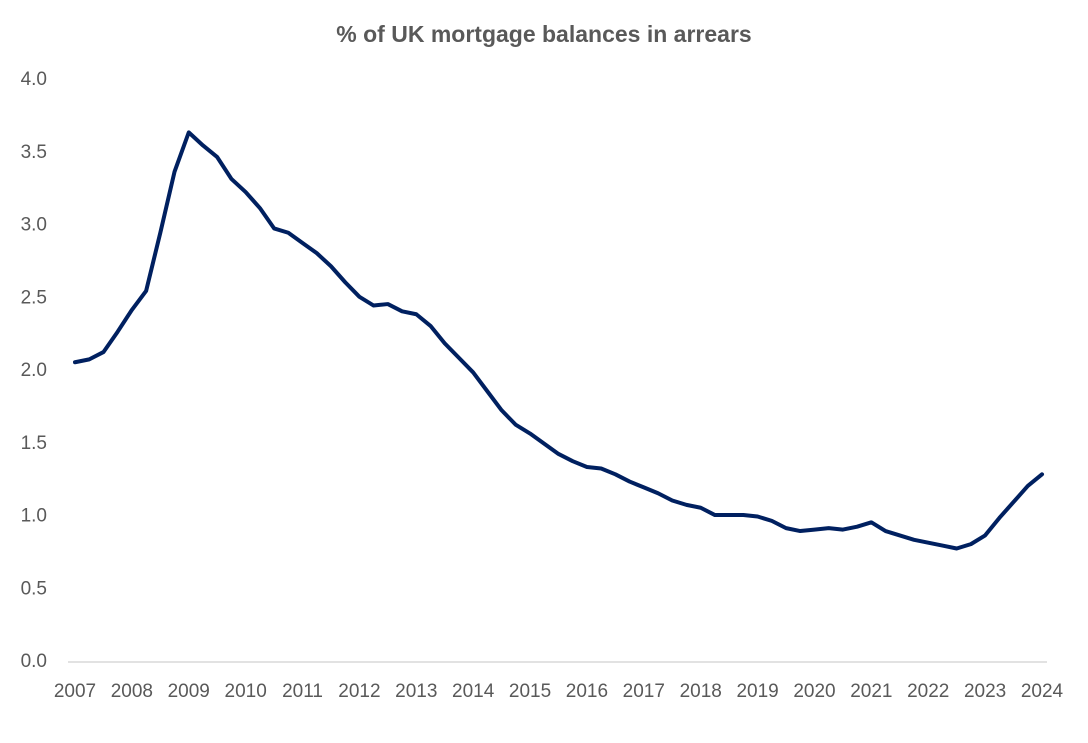  Describe the element at coordinates (1042, 691) in the screenshot. I see `x-tick-label: 2024` at that location.